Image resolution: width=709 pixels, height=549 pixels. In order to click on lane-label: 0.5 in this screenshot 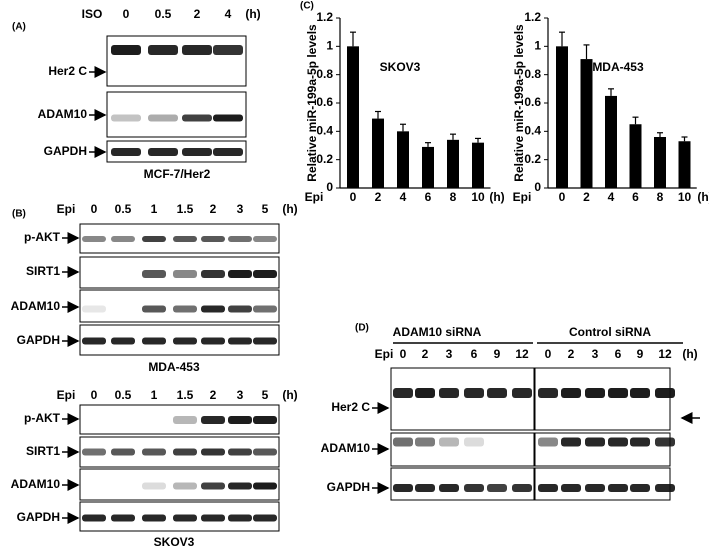, I will do `click(123, 209)`.